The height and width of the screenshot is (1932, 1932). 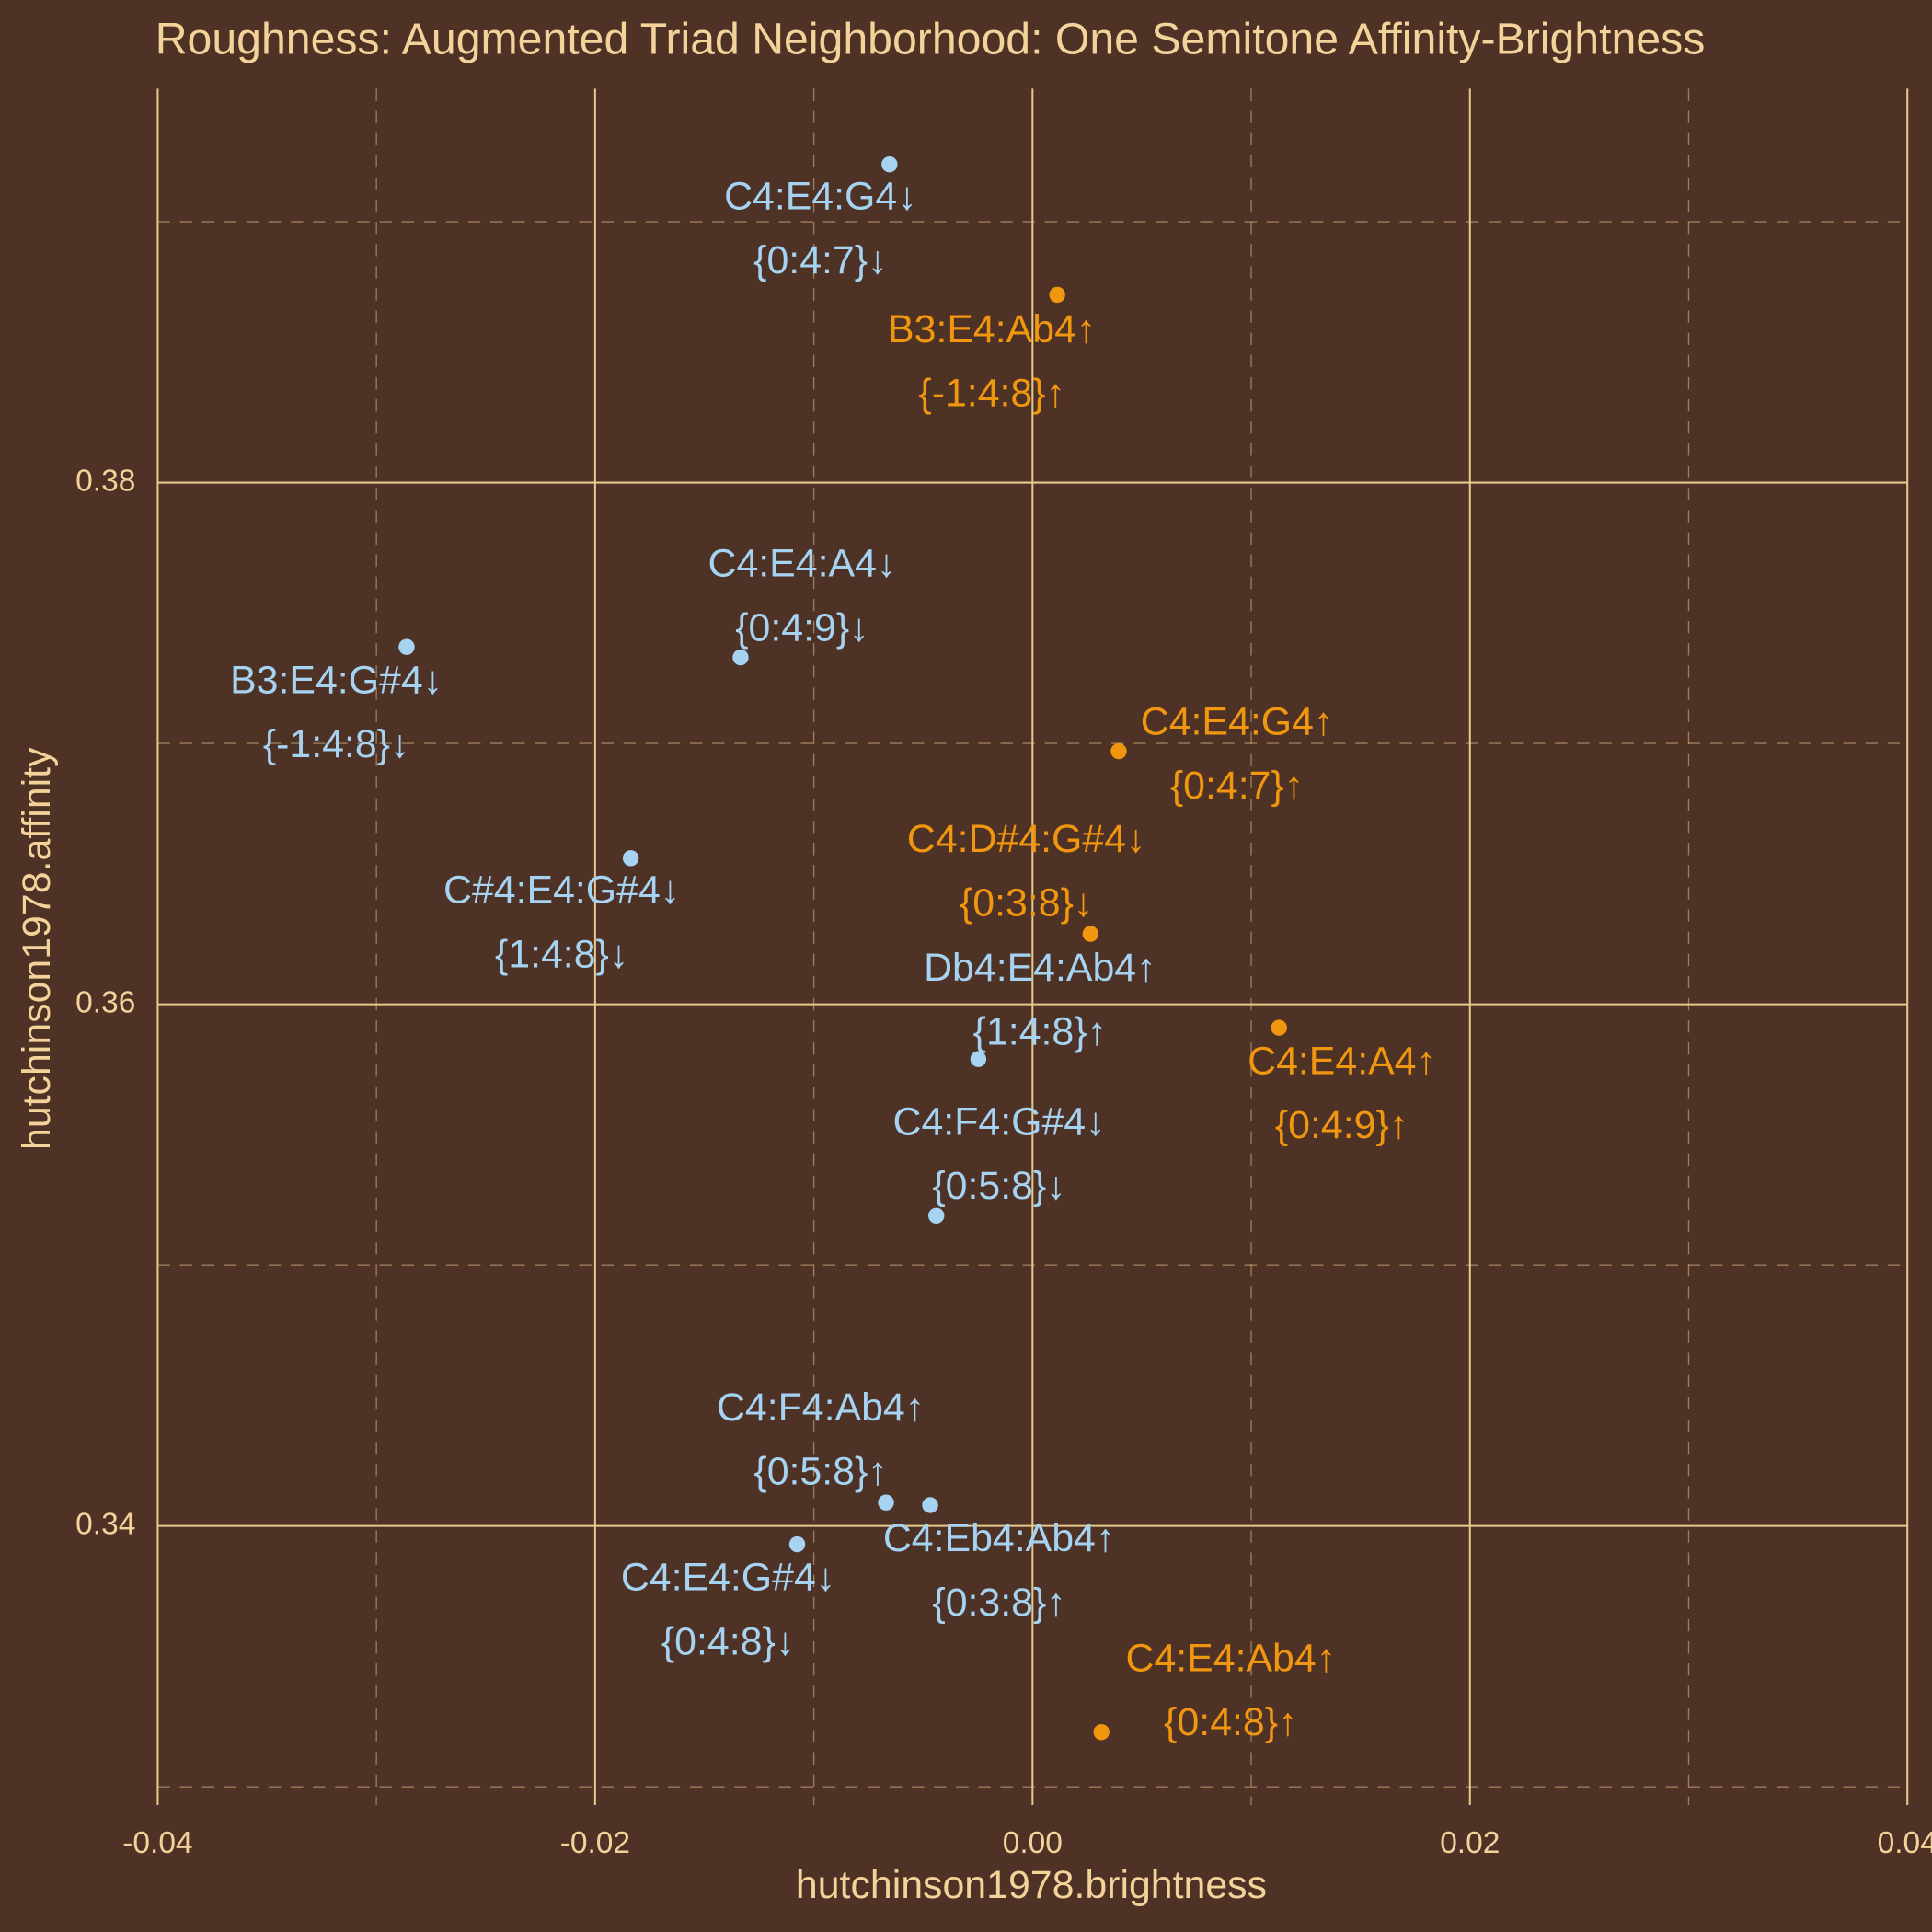 I want to click on point-label: C#4:E4:G#4↓, so click(x=561, y=890).